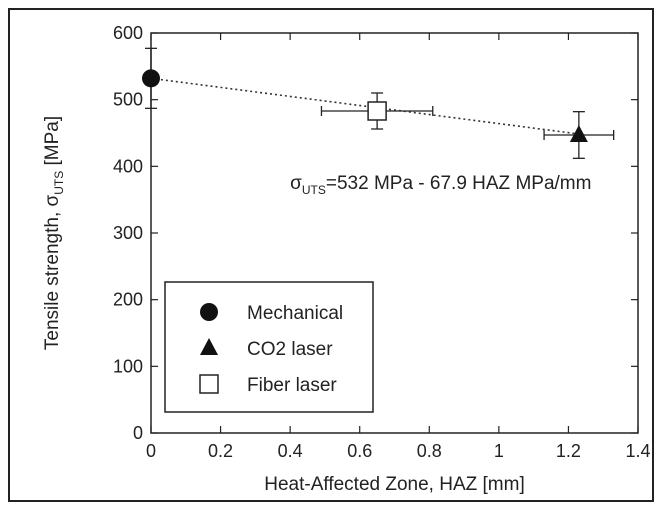 The width and height of the screenshot is (664, 510). What do you see at coordinates (128, 300) in the screenshot?
I see `y-tick-label: 200` at bounding box center [128, 300].